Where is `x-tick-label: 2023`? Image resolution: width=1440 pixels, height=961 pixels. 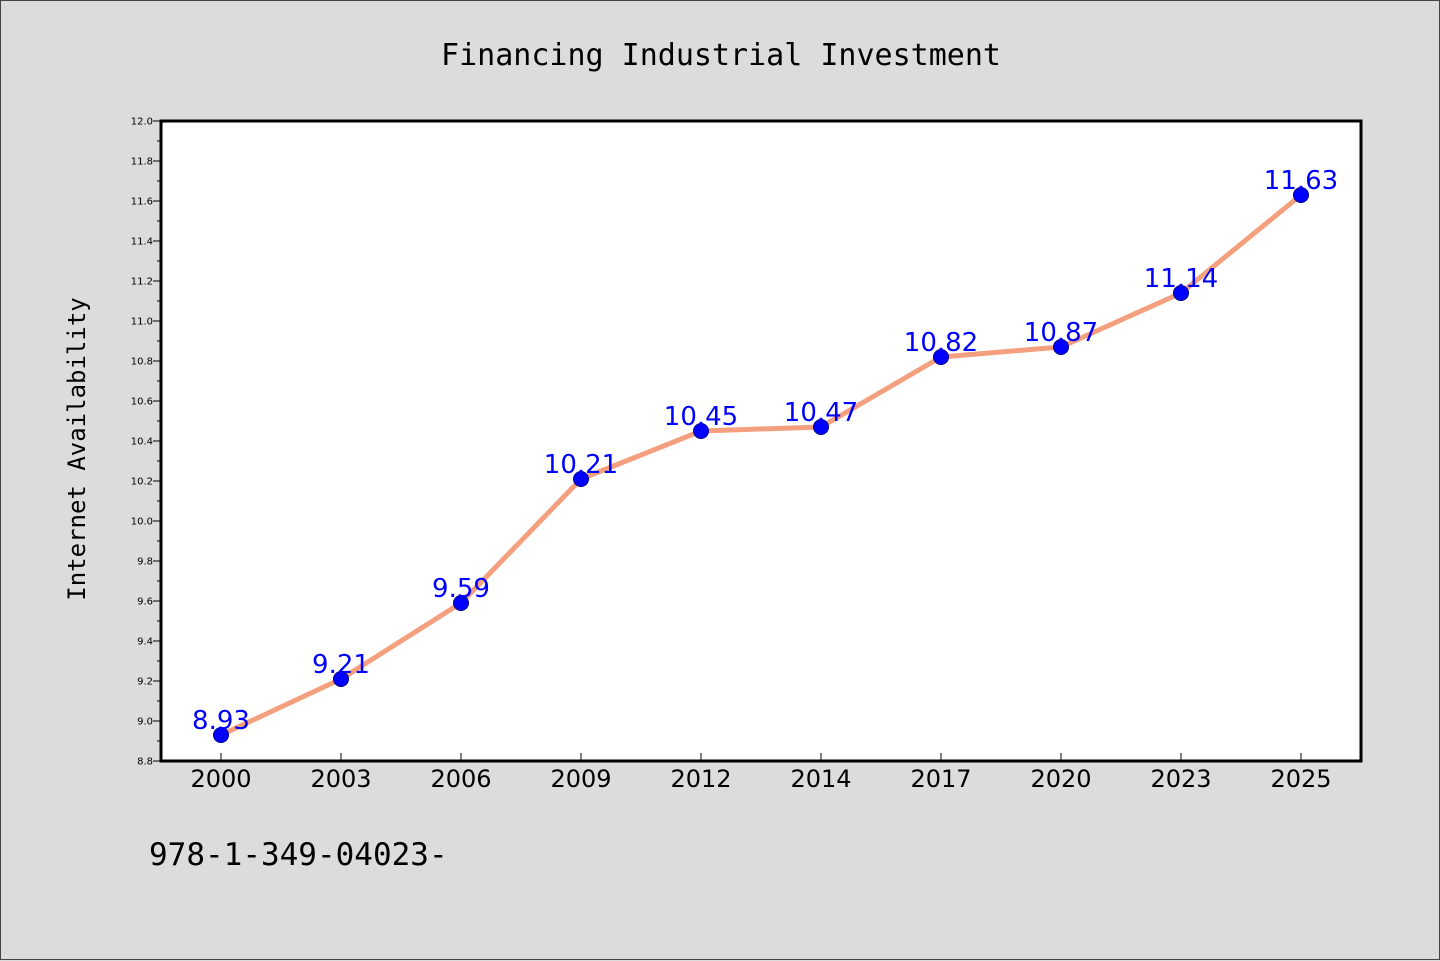 x-tick-label: 2023 is located at coordinates (1180, 779).